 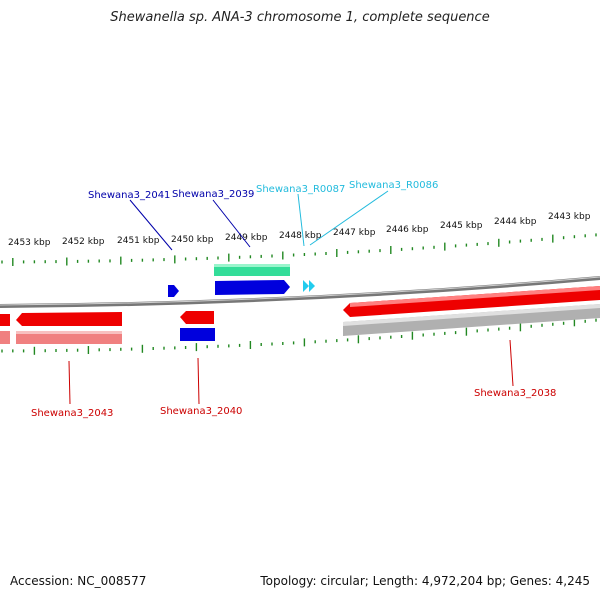 What do you see at coordinates (393, 185) in the screenshot?
I see `gene-label-r0086: Shewana3_R0086` at bounding box center [393, 185].